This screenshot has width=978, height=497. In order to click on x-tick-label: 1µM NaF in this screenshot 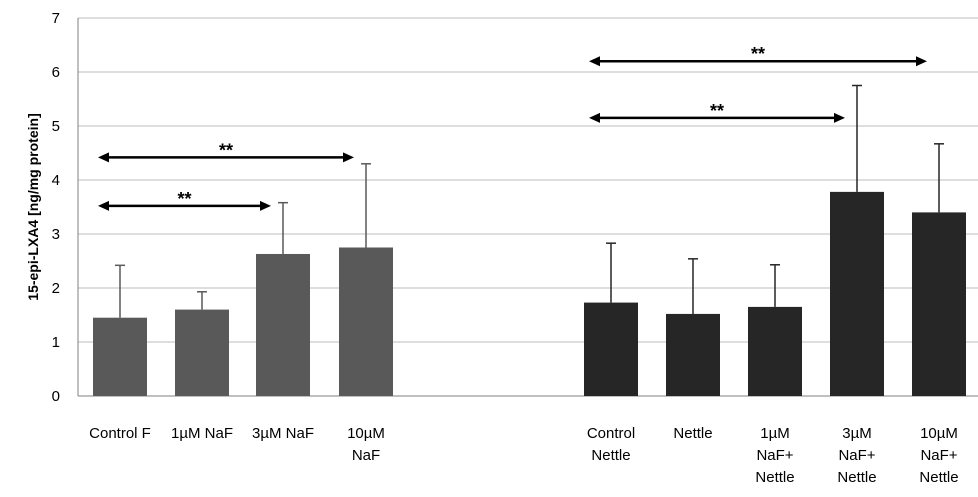, I will do `click(202, 433)`.